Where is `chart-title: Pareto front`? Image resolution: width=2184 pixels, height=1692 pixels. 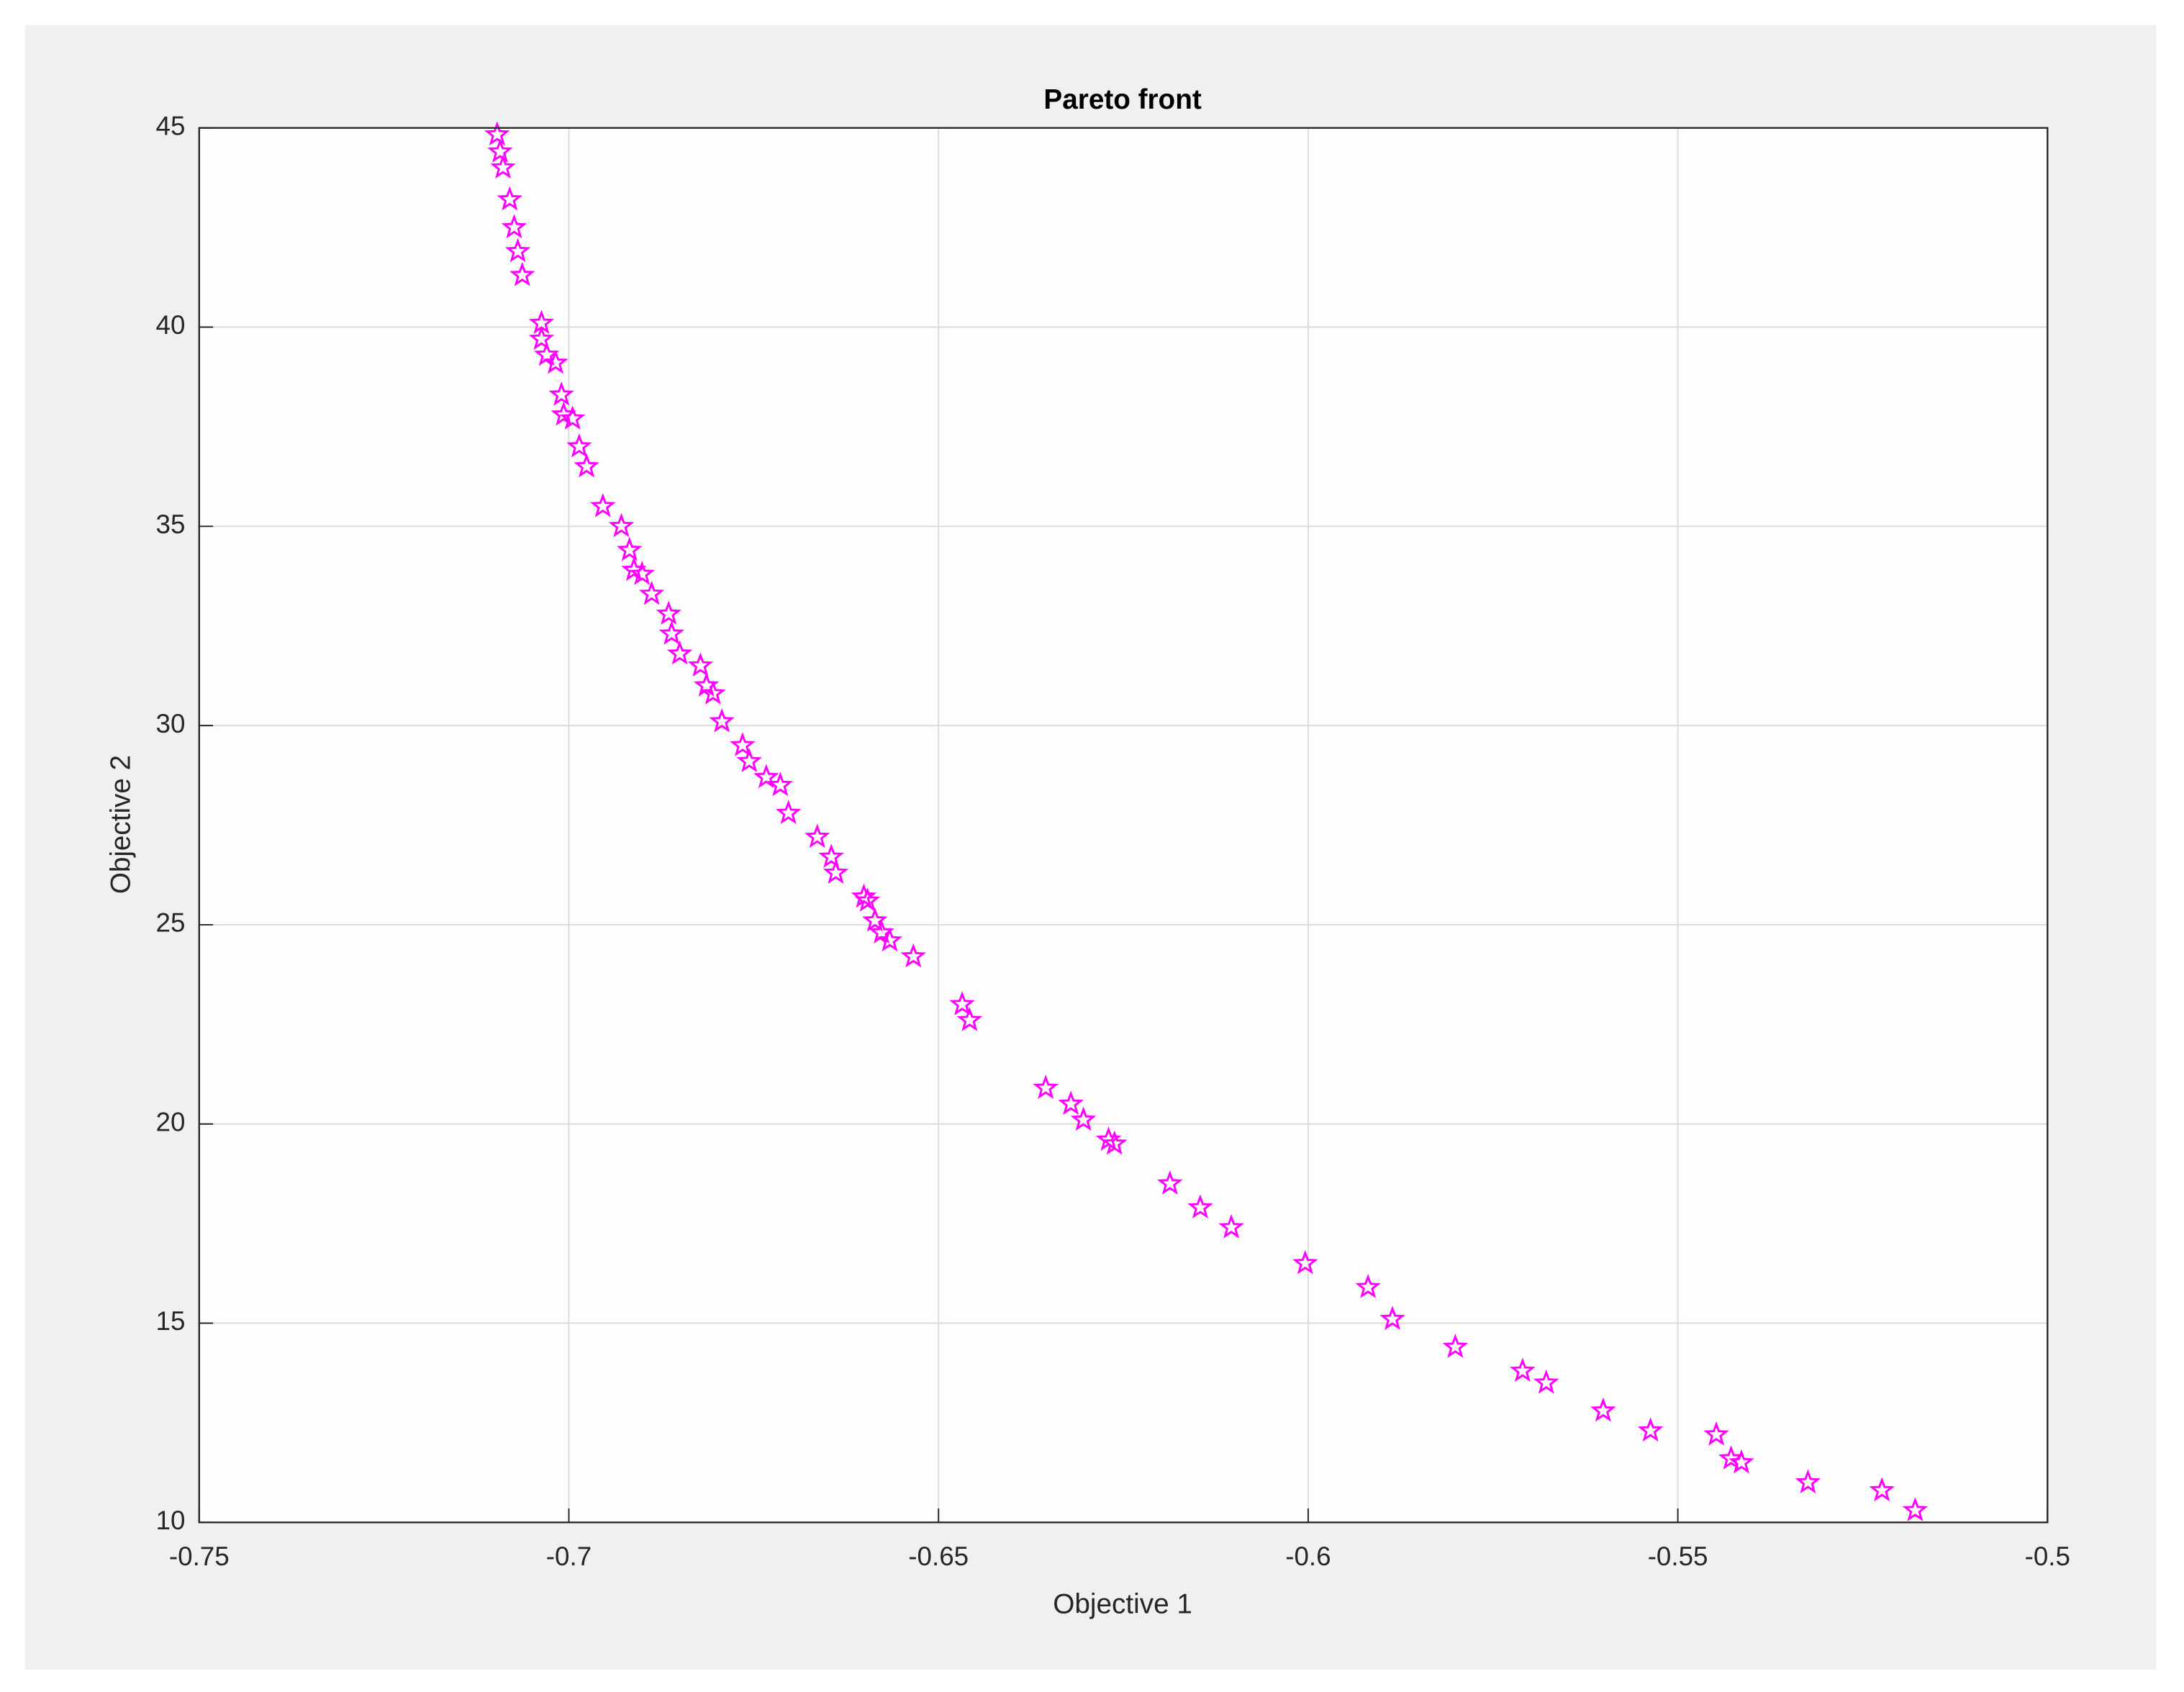 chart-title: Pareto front is located at coordinates (1122, 99).